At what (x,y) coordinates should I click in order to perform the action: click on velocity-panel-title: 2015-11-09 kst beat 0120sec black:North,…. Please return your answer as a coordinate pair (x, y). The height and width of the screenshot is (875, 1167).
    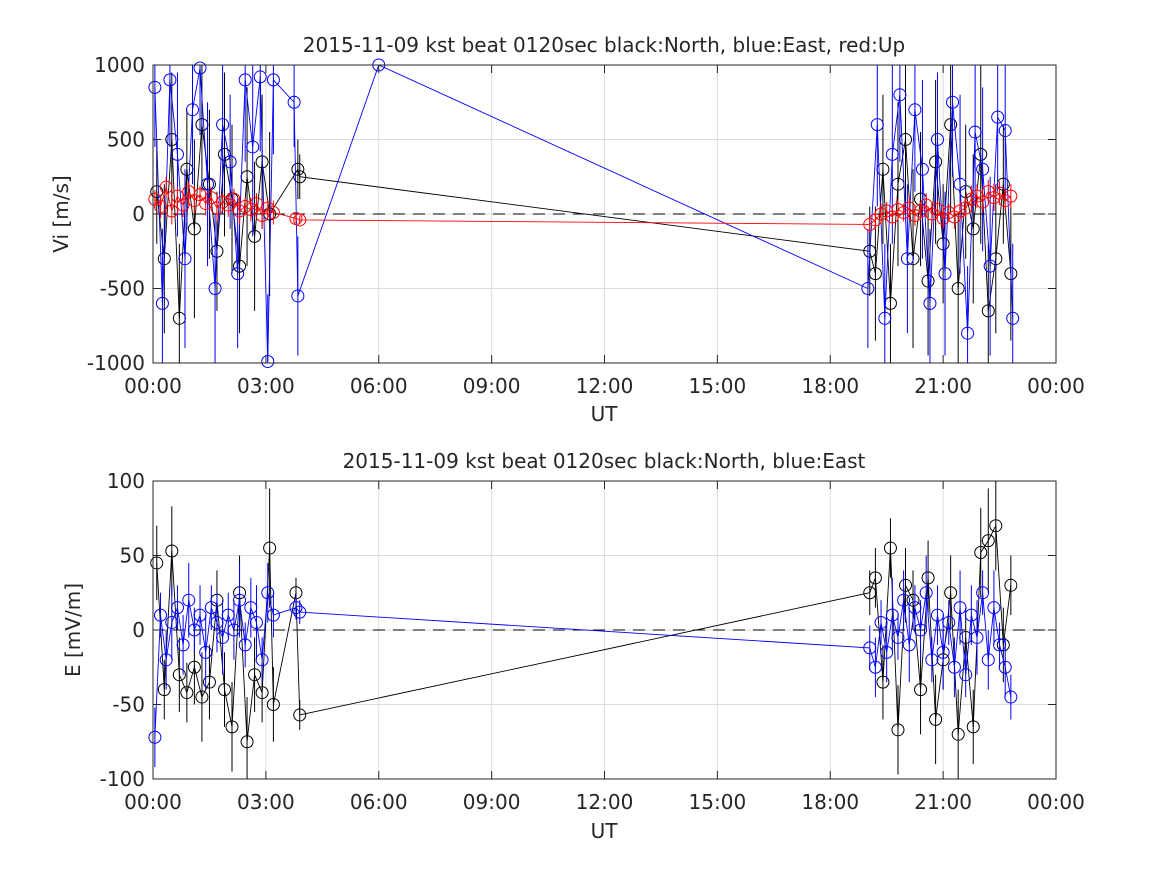
    Looking at the image, I should click on (604, 45).